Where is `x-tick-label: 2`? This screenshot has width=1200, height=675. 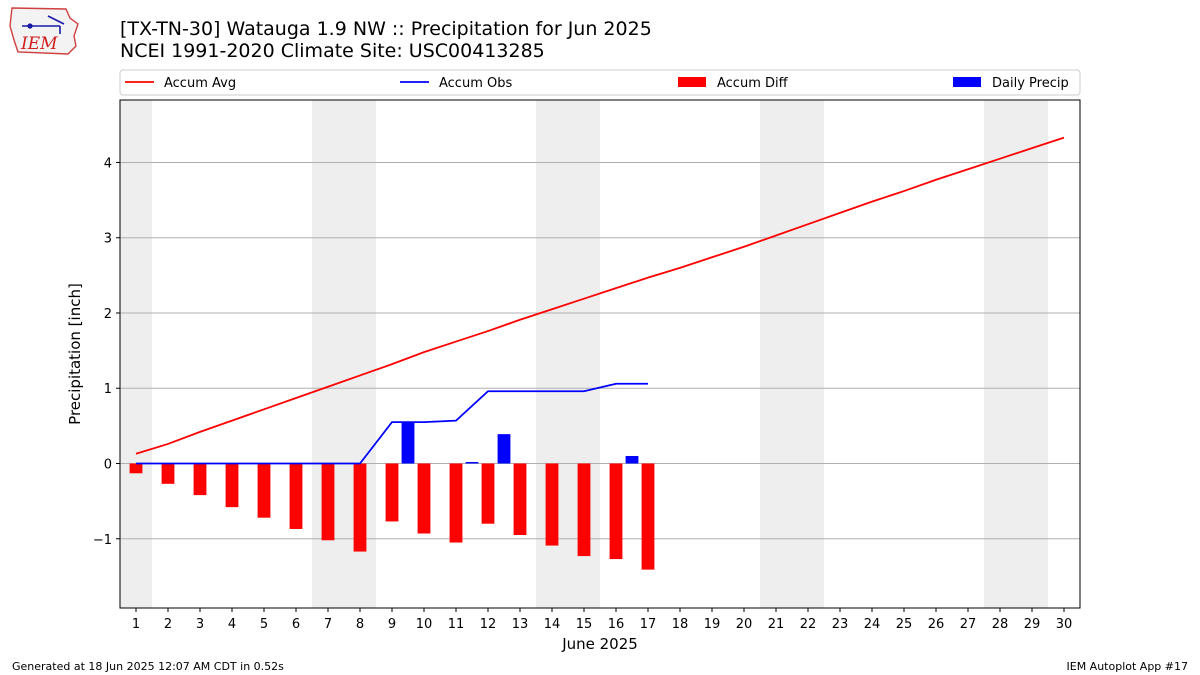
x-tick-label: 2 is located at coordinates (168, 624).